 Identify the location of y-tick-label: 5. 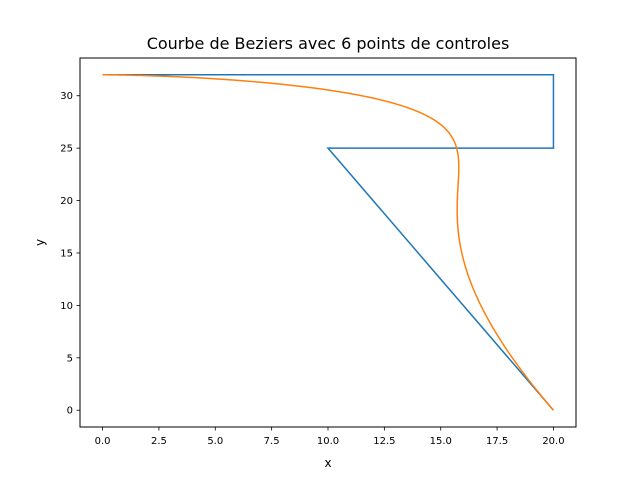
(70, 358).